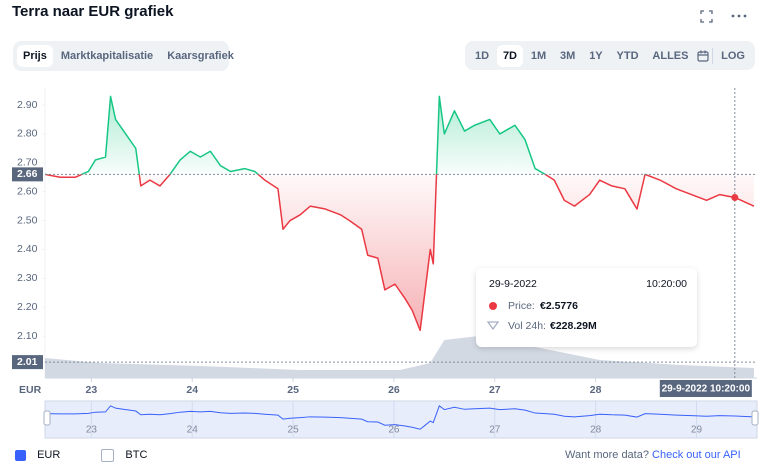  What do you see at coordinates (596, 390) in the screenshot?
I see `x-tick-label: 28` at bounding box center [596, 390].